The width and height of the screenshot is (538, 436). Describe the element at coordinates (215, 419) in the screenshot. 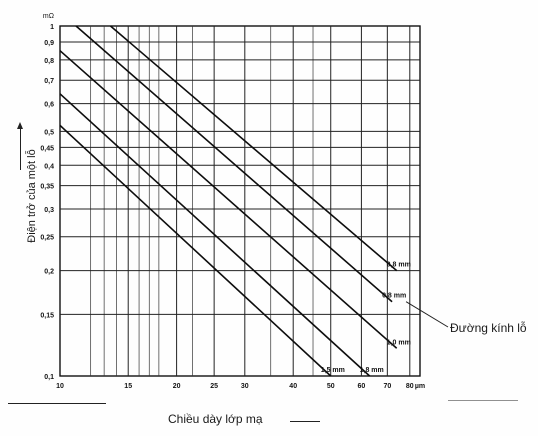

I see `x-axis-label: Chiều dày lớp mạ` at that location.